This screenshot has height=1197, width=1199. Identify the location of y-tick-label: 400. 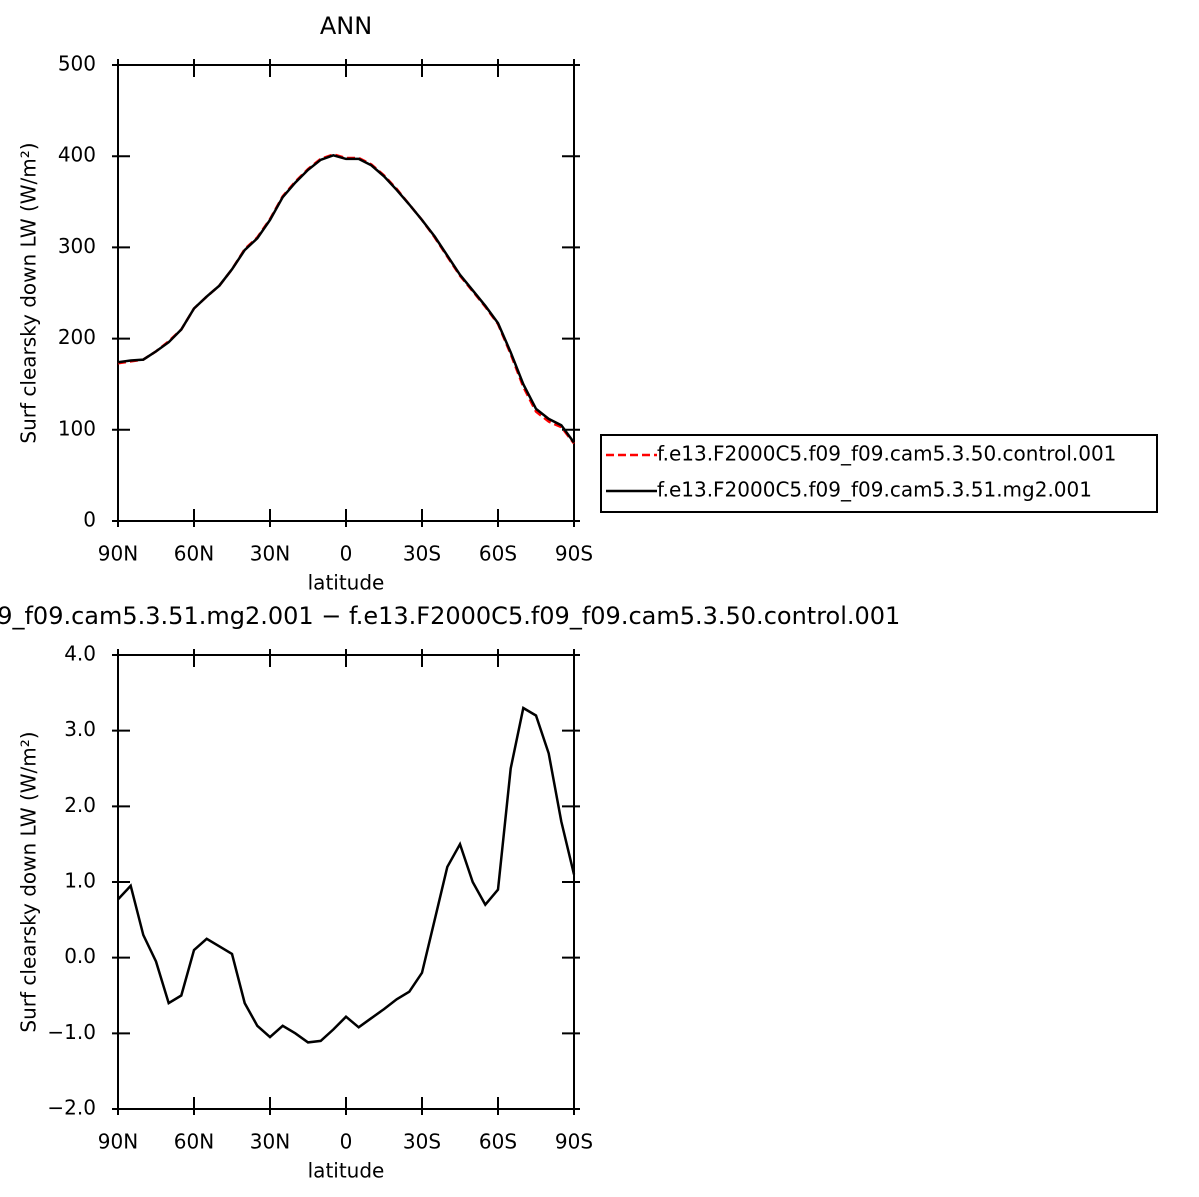
(77, 155).